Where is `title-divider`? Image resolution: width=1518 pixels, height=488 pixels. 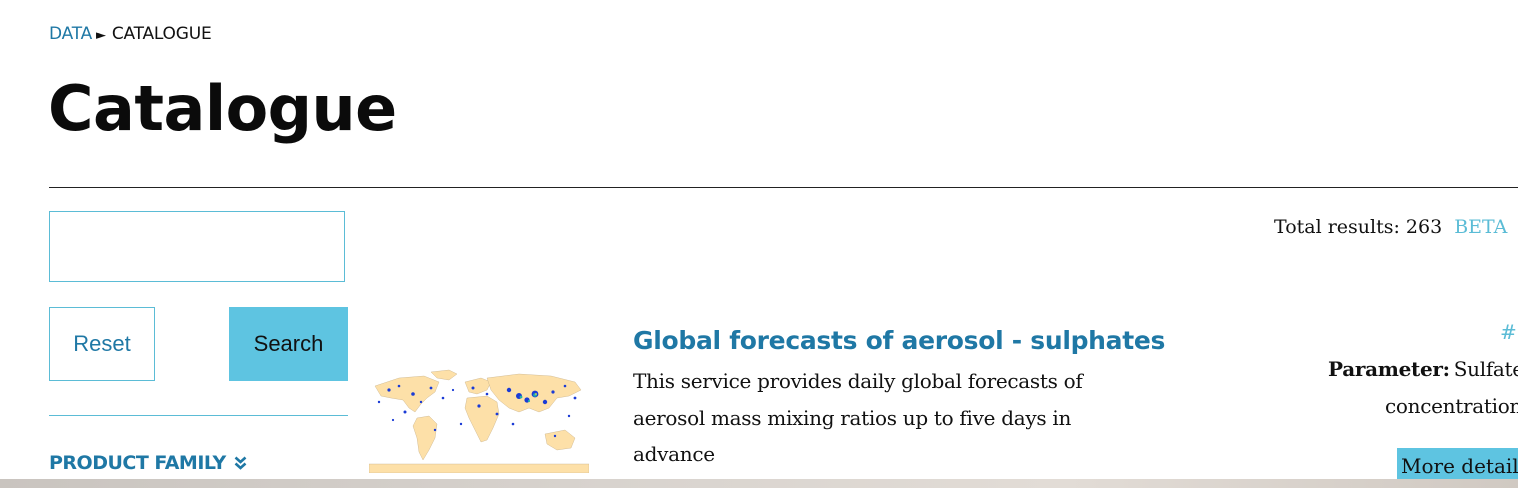 title-divider is located at coordinates (783, 187).